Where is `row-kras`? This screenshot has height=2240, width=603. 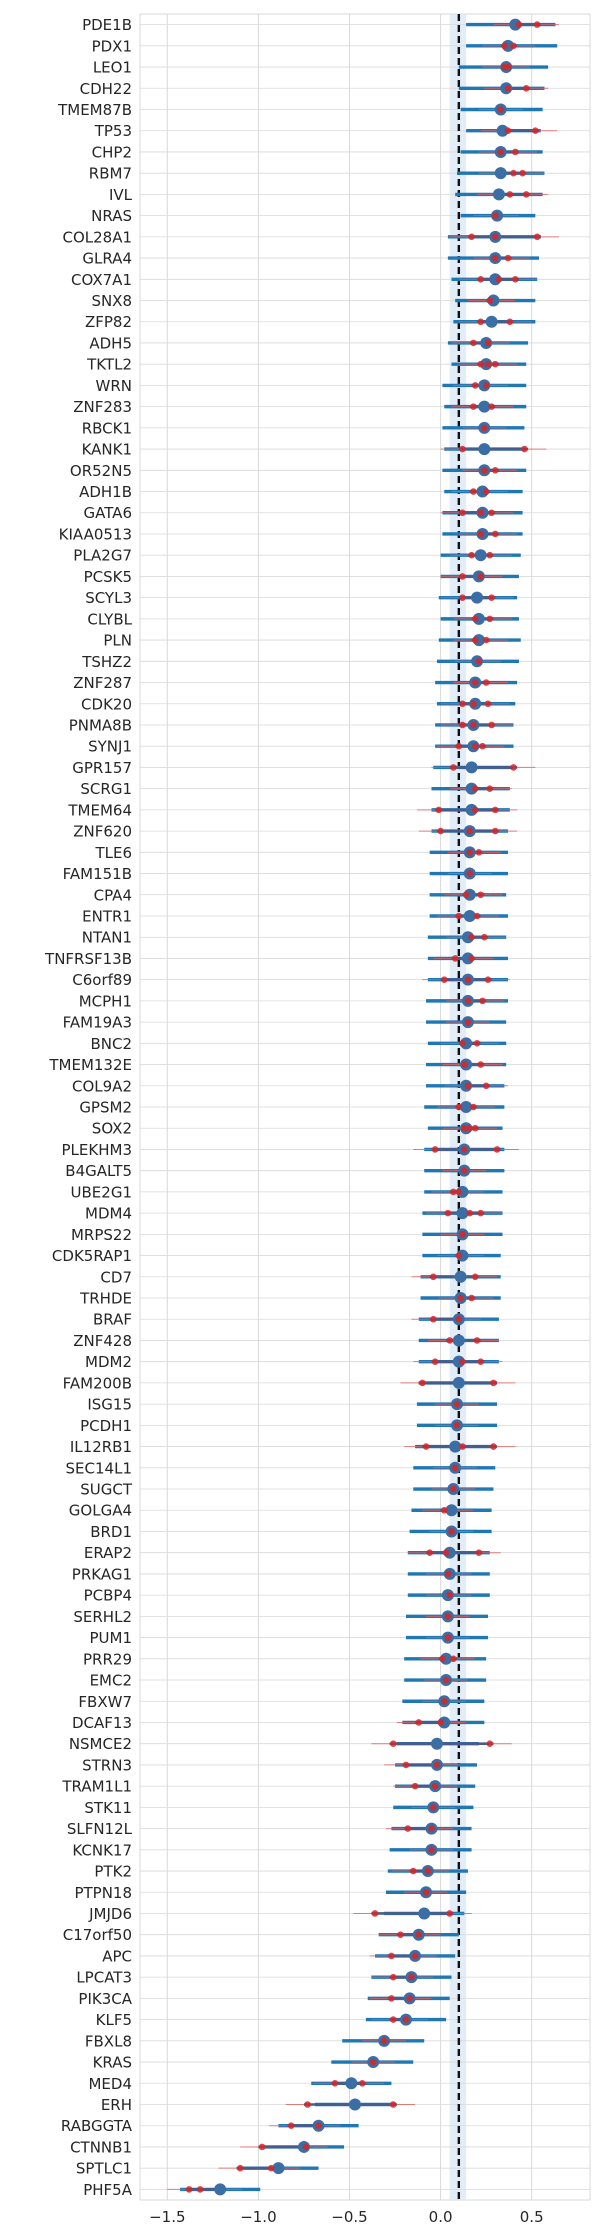 row-kras is located at coordinates (372, 2062).